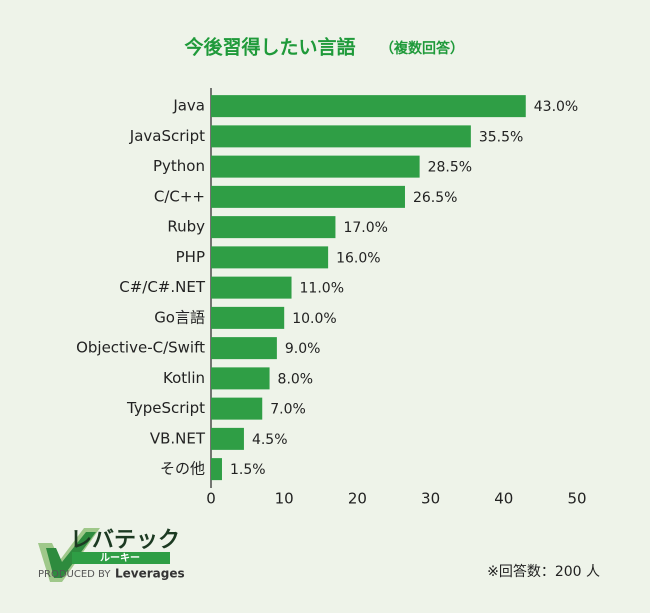  Describe the element at coordinates (450, 168) in the screenshot. I see `value-label: 28.5%` at that location.